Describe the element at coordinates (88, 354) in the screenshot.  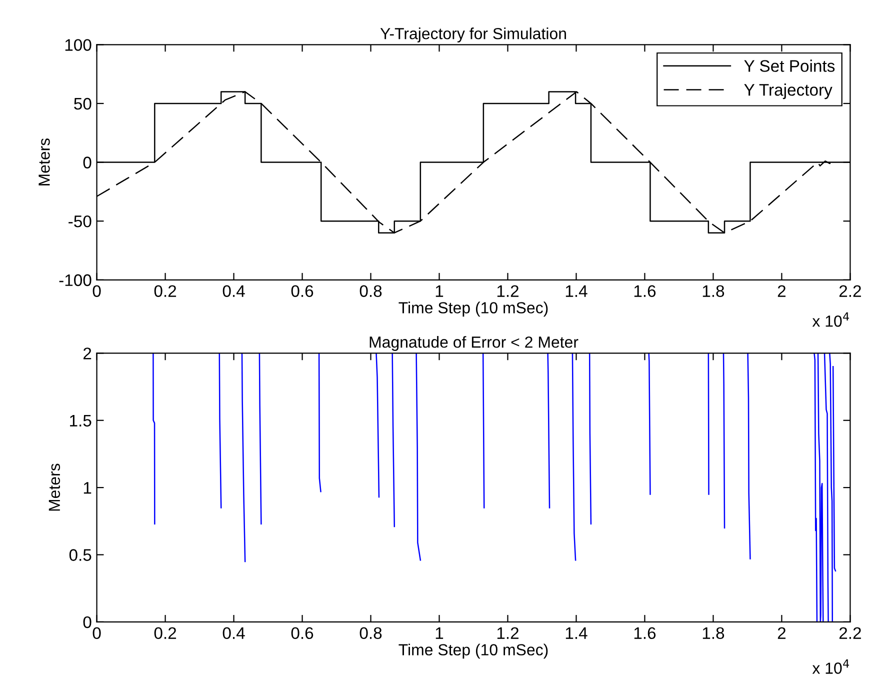
I see `y-tick-label: 2` at that location.